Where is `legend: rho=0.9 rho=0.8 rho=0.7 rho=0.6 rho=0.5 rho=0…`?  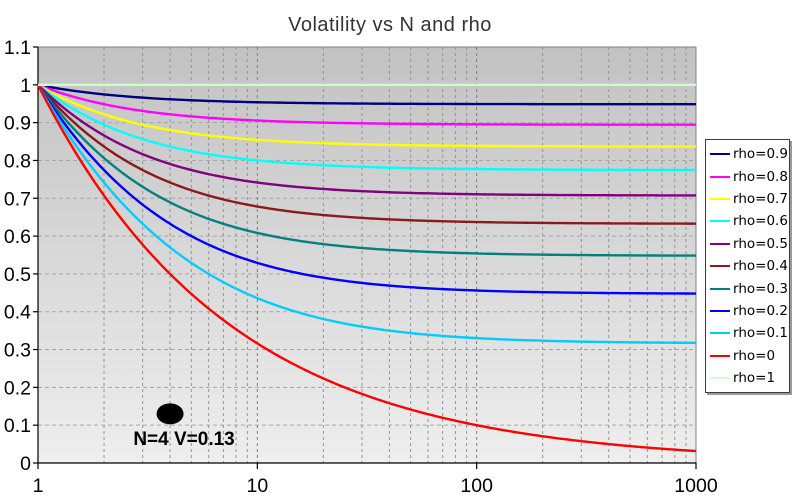
legend: rho=0.9 rho=0.8 rho=0.7 rho=0.6 rho=0.5 rho=0… is located at coordinates (747, 266).